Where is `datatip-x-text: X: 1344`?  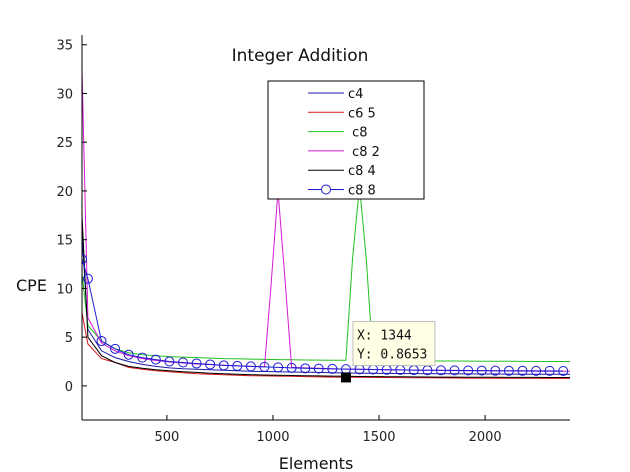
datatip-x-text: X: 1344 is located at coordinates (384, 335).